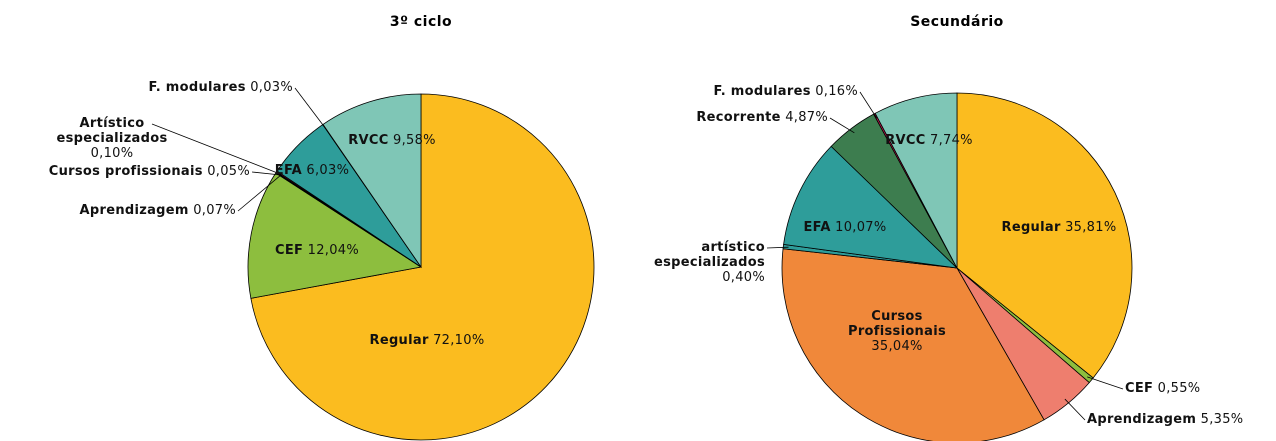 This screenshot has height=441, width=1276. I want to click on slice-value: 12,04%, so click(333, 250).